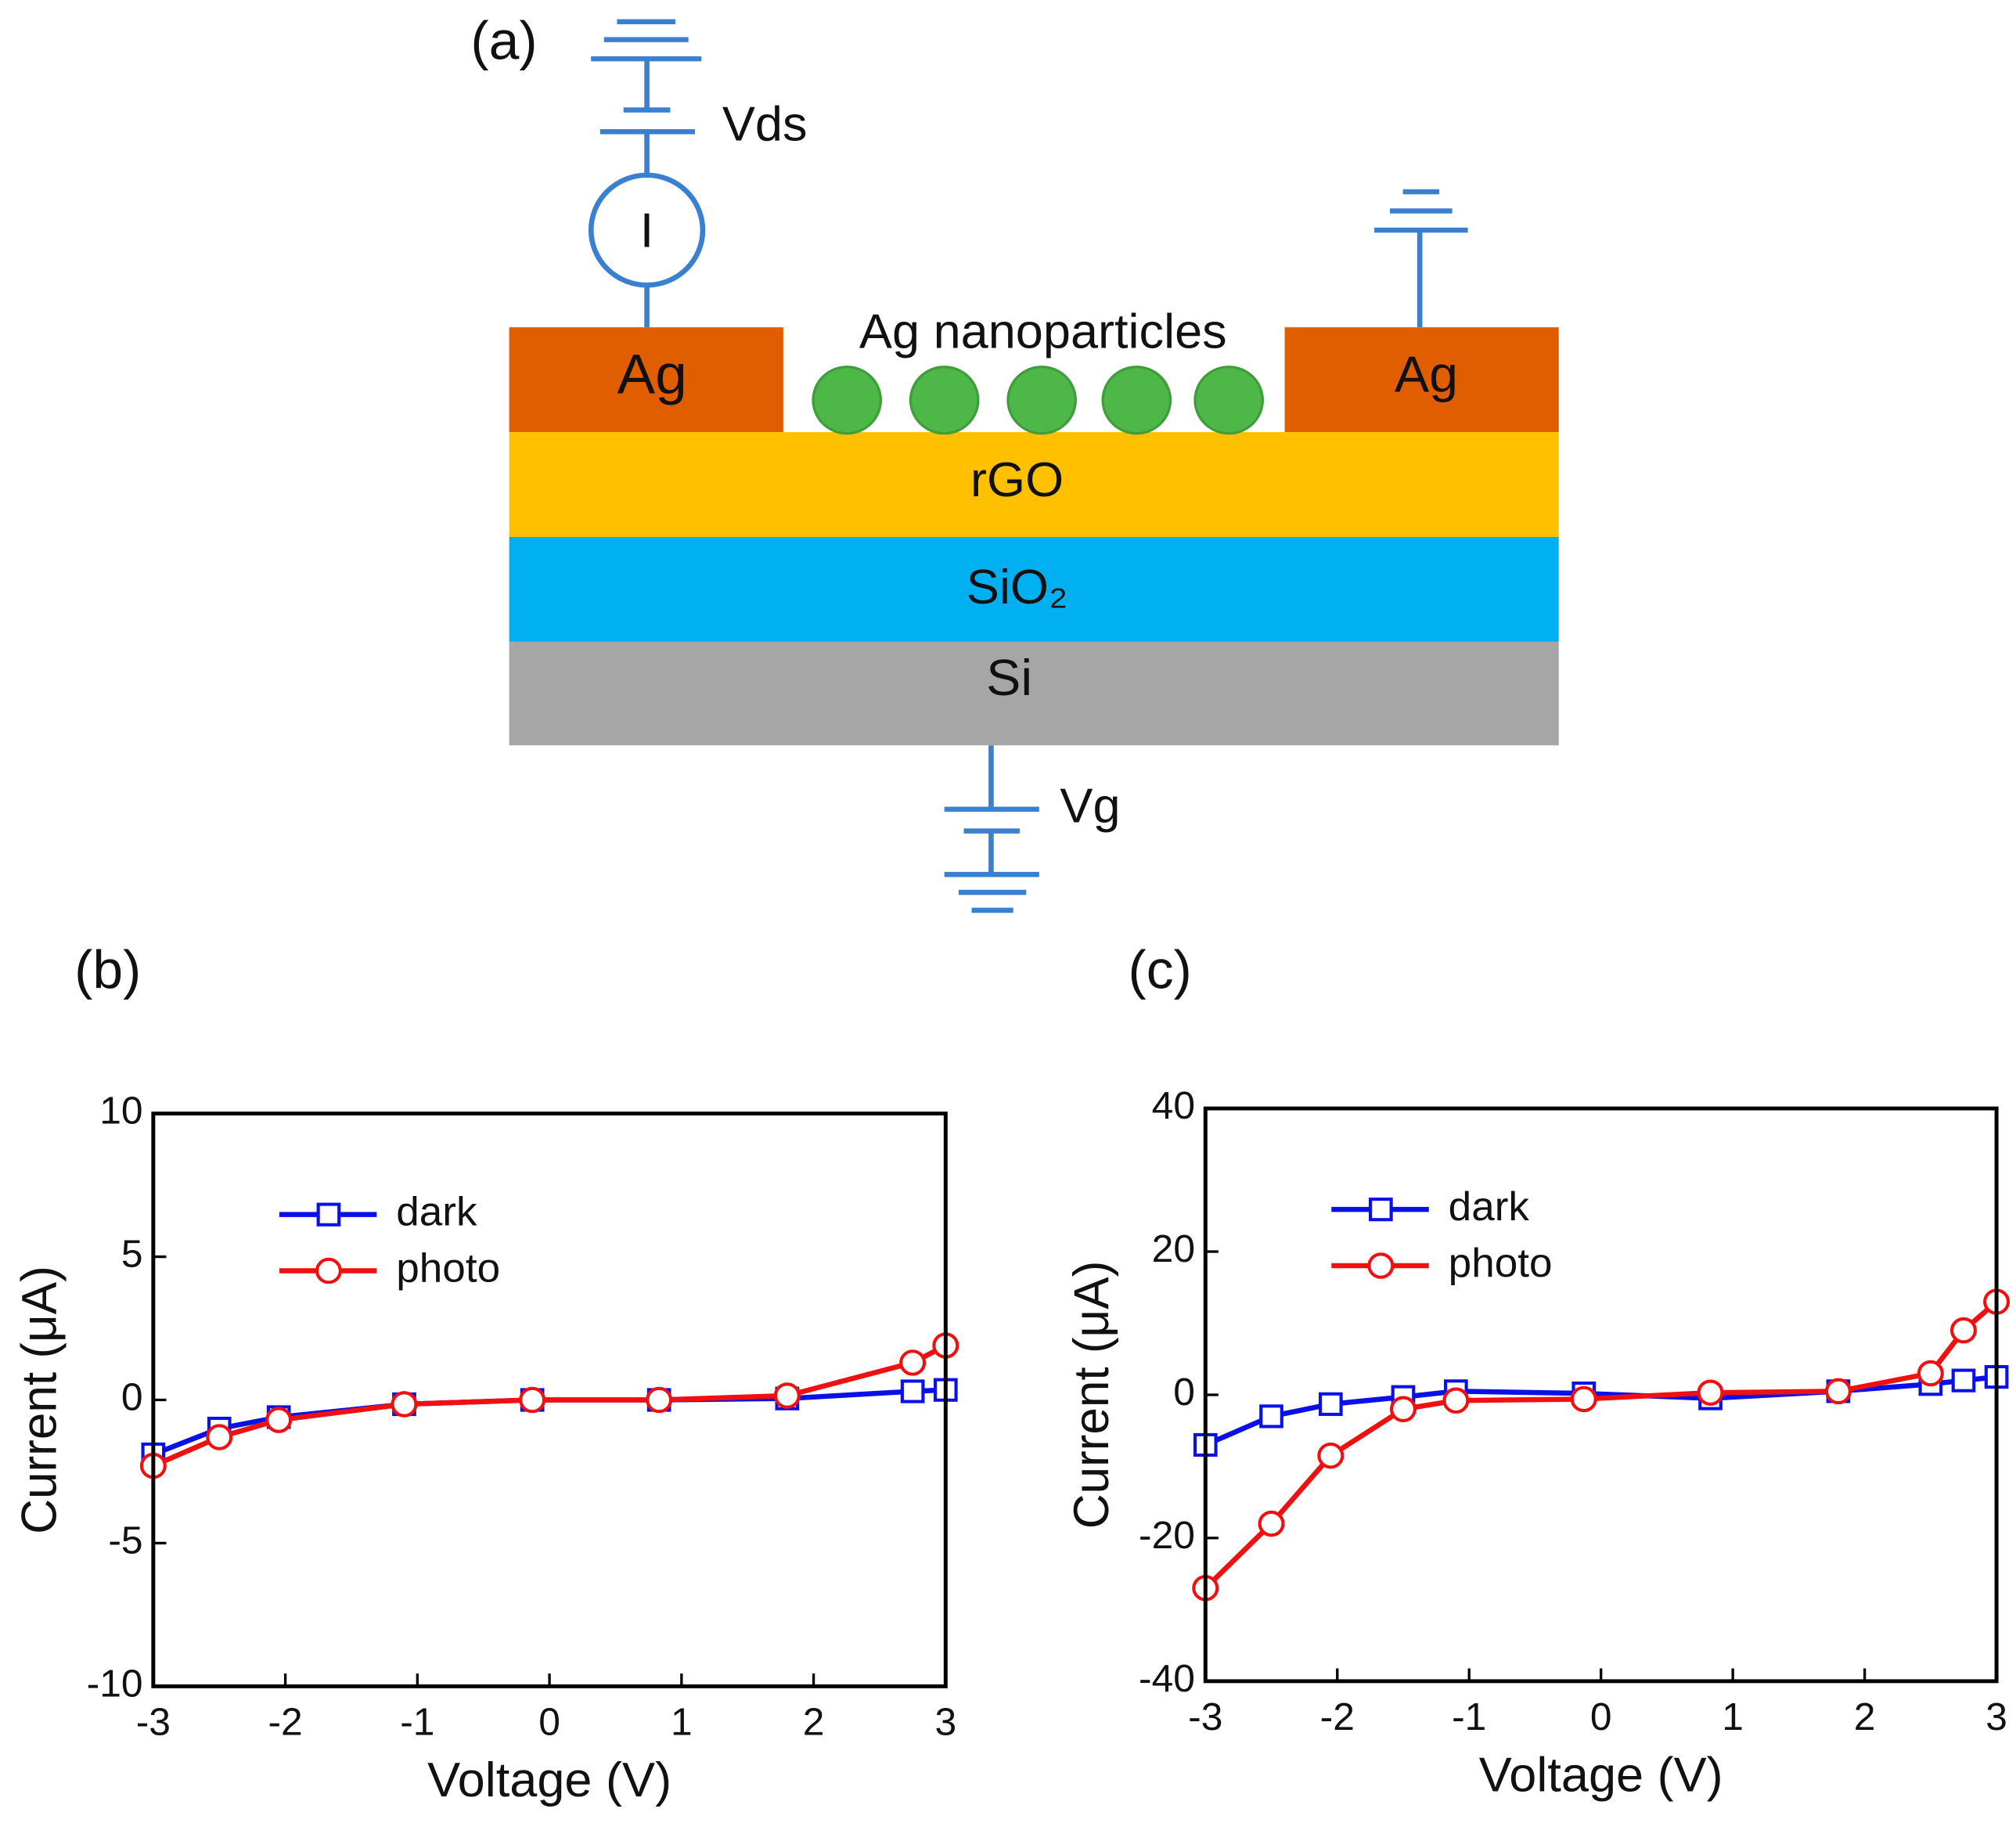 This screenshot has width=2016, height=1841. I want to click on source-label: Vds, so click(765, 124).